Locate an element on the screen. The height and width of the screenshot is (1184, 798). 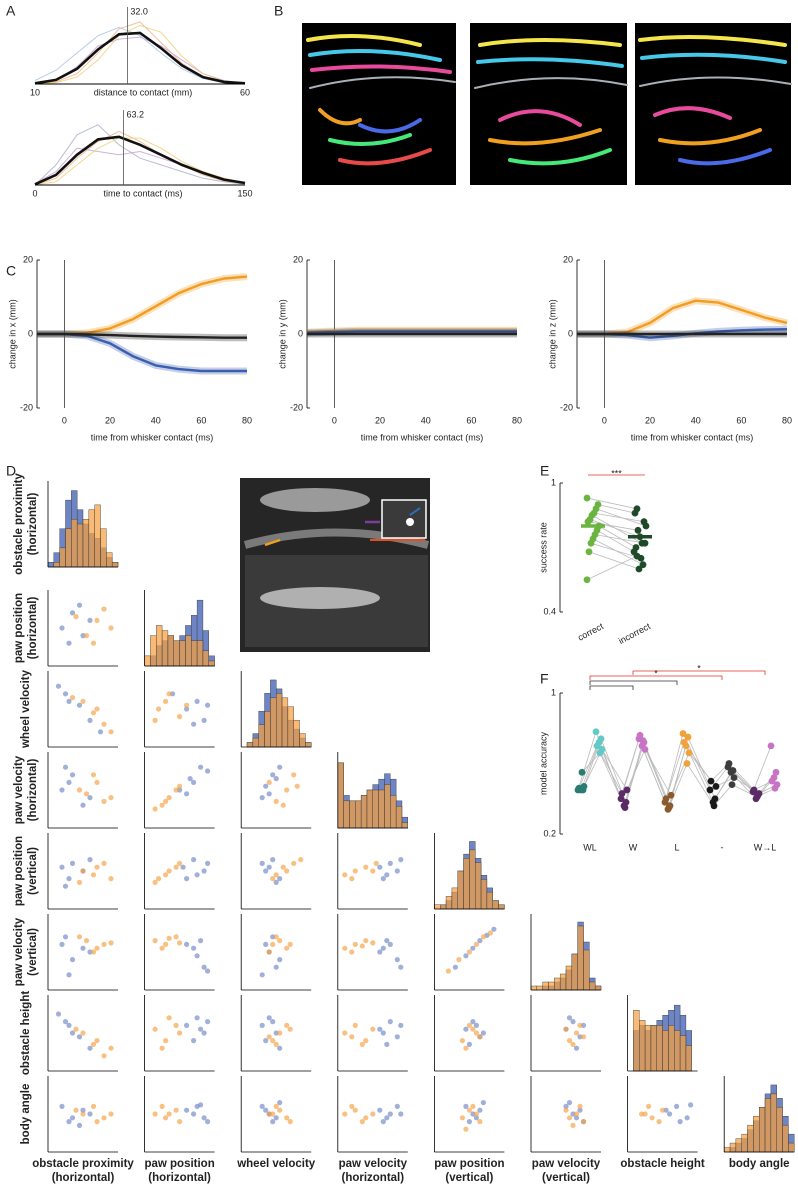
x-axis-label: distance to contact (mm) is located at coordinates (143, 92).